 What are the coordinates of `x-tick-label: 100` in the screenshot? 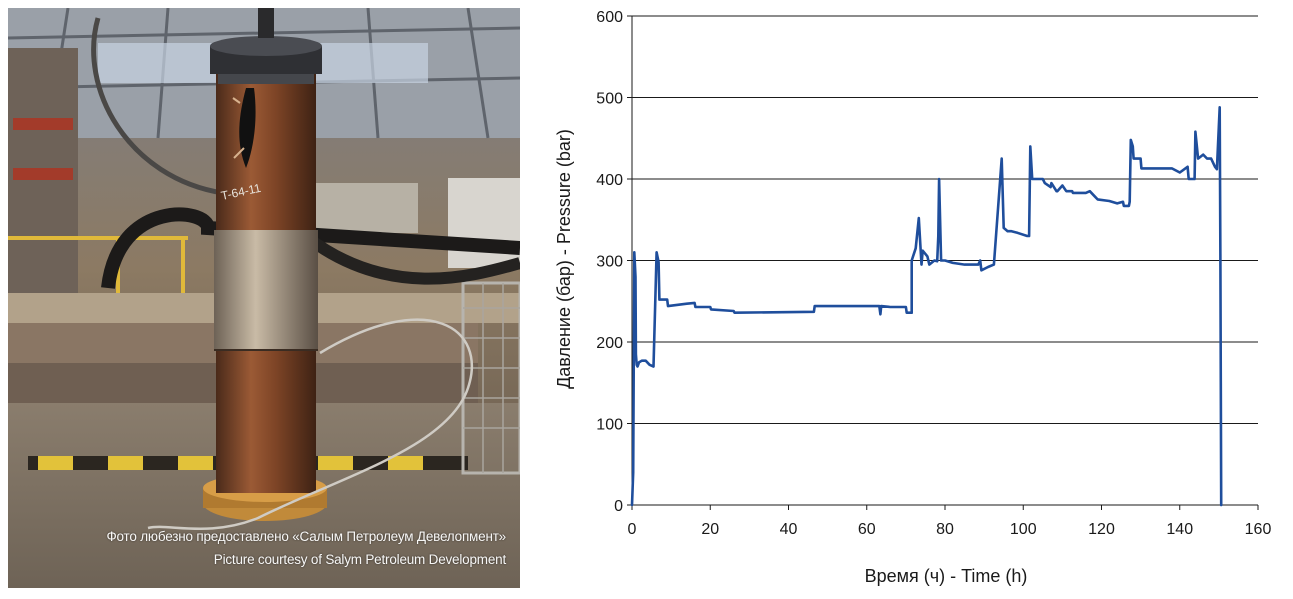 It's located at (1023, 529).